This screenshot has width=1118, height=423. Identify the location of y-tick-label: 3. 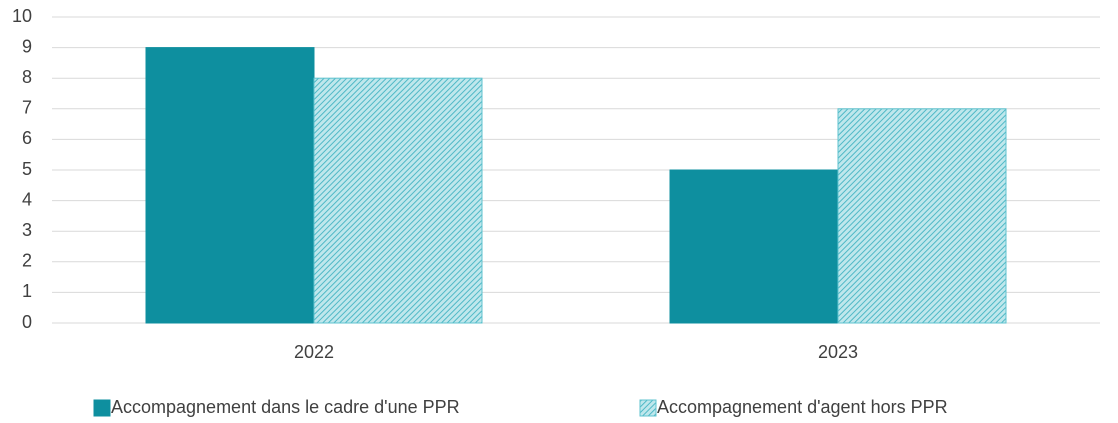
(27, 230).